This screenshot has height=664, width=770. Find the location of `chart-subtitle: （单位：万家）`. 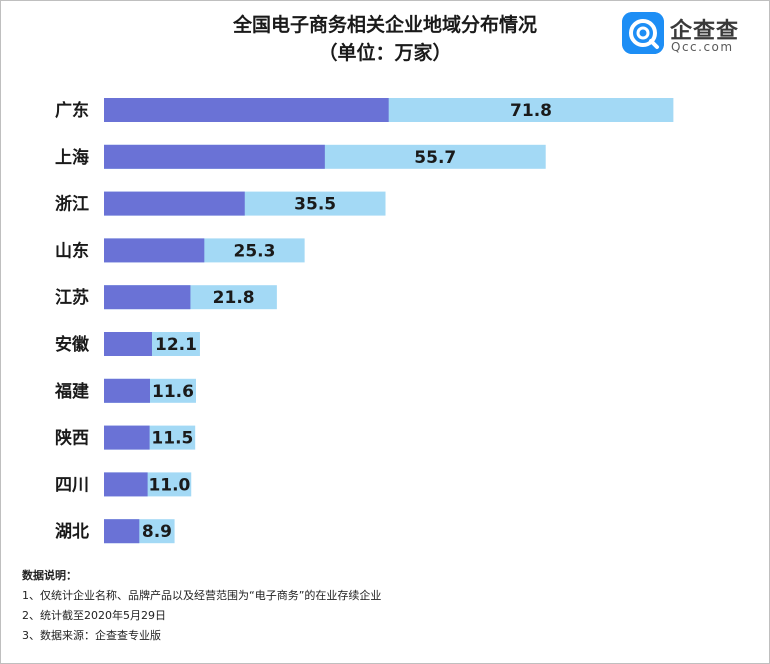

chart-subtitle: （单位：万家） is located at coordinates (385, 53).